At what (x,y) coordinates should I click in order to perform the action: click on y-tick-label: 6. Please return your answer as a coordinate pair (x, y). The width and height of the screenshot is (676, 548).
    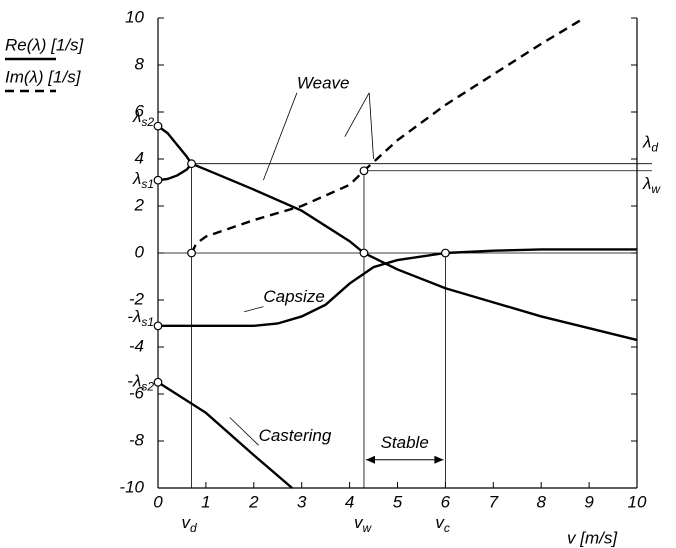
    Looking at the image, I should click on (140, 110).